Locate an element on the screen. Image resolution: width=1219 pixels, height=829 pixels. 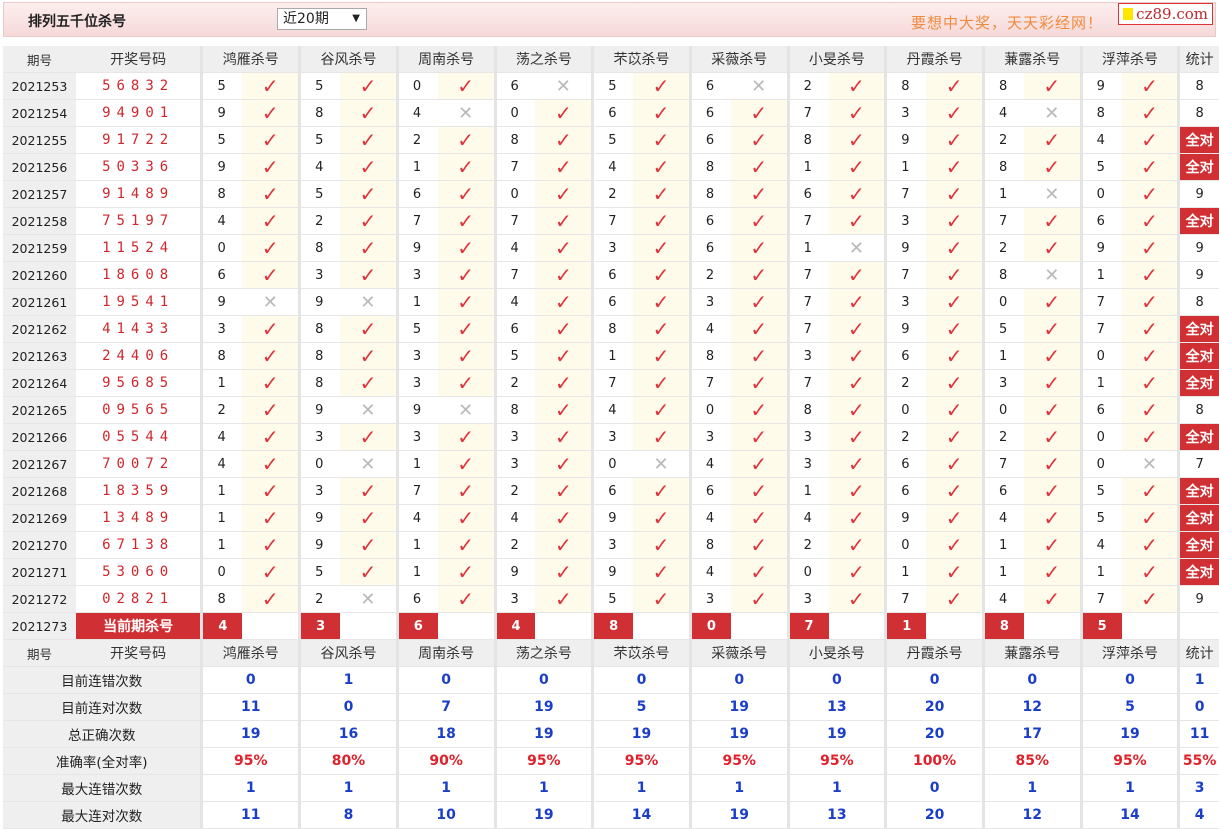
issue-number: 2021257 is located at coordinates (39, 194).